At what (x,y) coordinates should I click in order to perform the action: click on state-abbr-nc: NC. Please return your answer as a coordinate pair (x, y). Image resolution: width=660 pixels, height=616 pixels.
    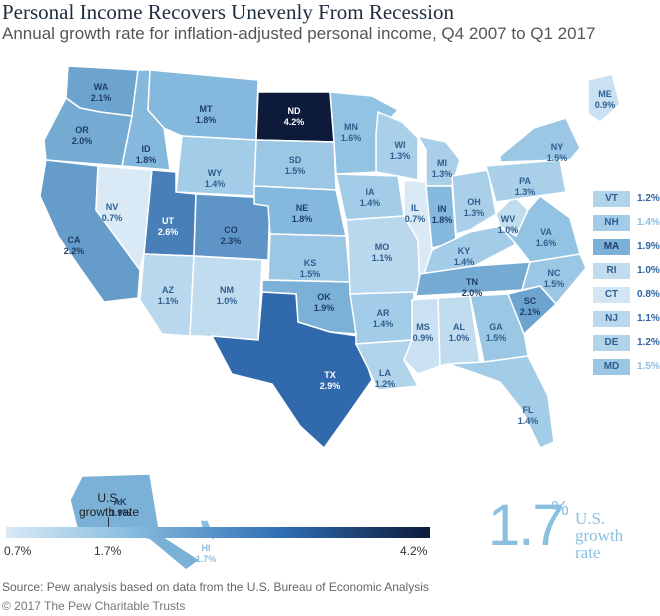
    Looking at the image, I should click on (554, 273).